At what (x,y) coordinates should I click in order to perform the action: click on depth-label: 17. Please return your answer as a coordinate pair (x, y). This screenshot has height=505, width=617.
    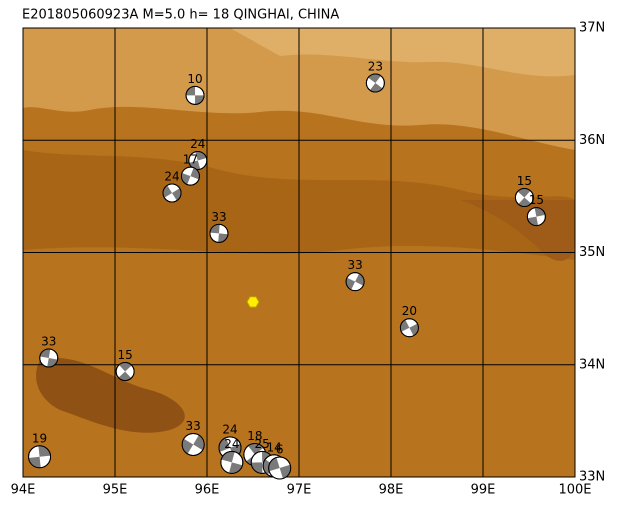
    Looking at the image, I should click on (190, 160).